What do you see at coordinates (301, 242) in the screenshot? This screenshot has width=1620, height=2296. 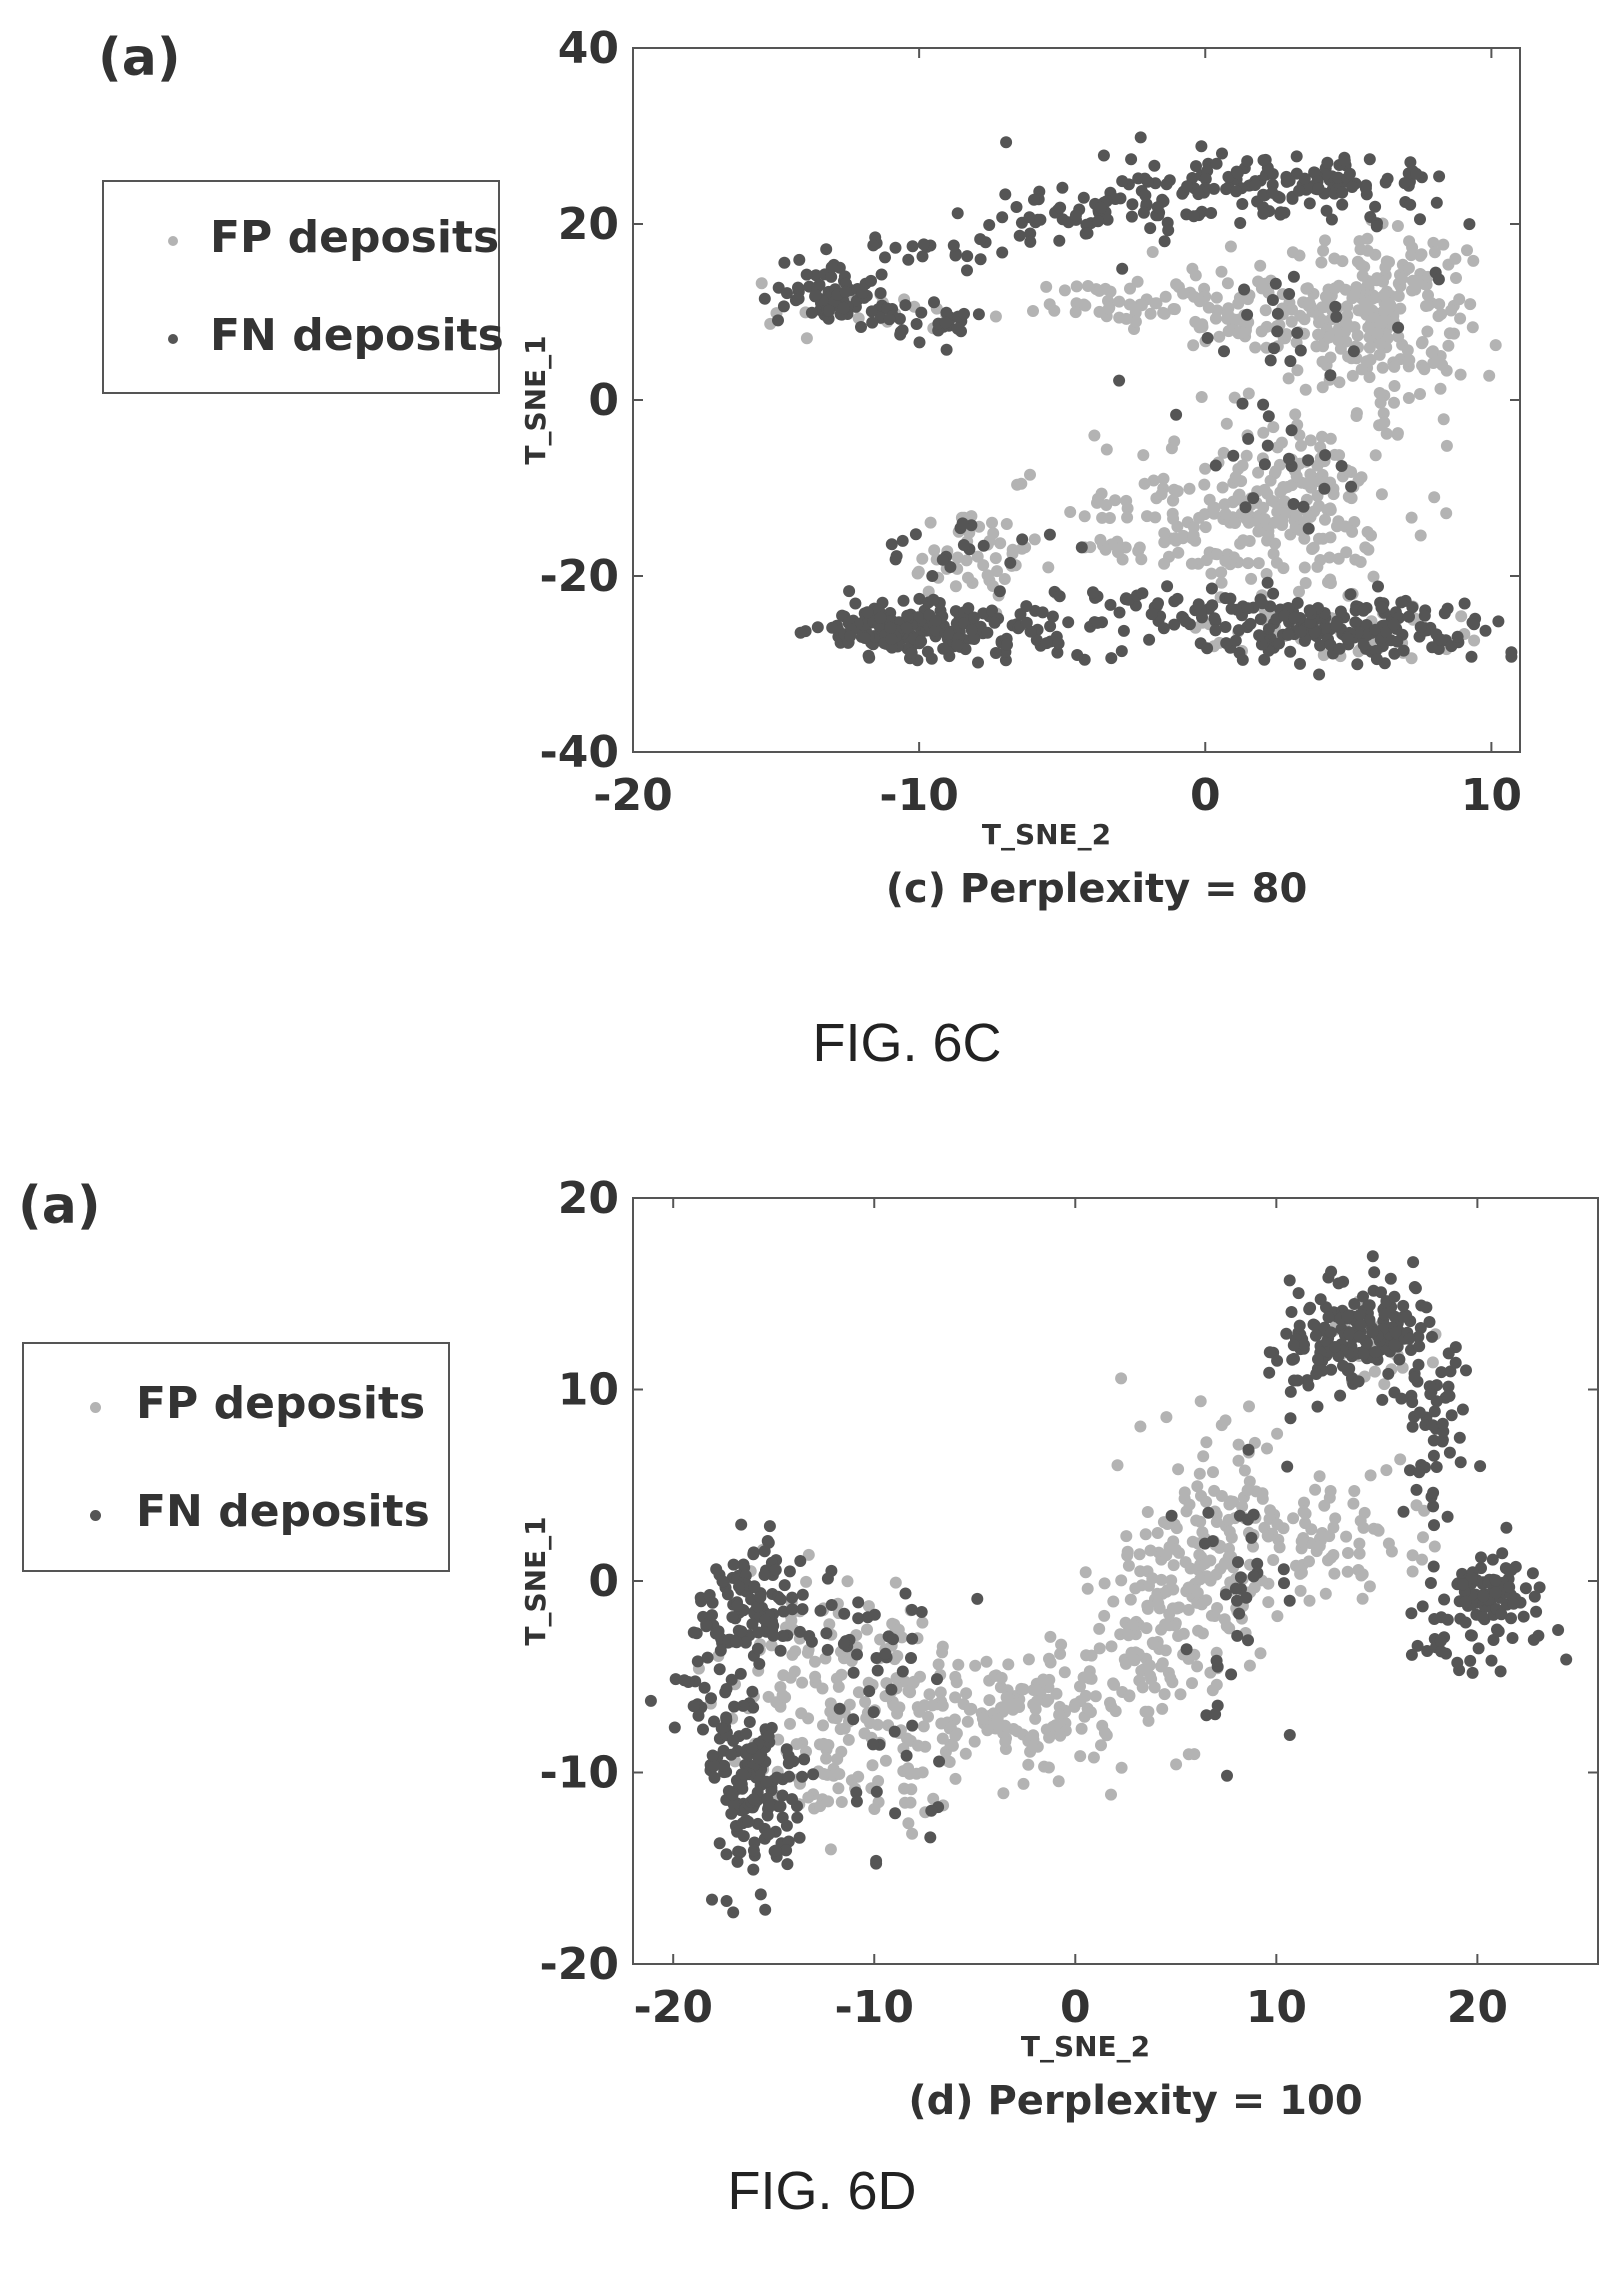 I see `legend-entry-fp: FP deposits` at bounding box center [301, 242].